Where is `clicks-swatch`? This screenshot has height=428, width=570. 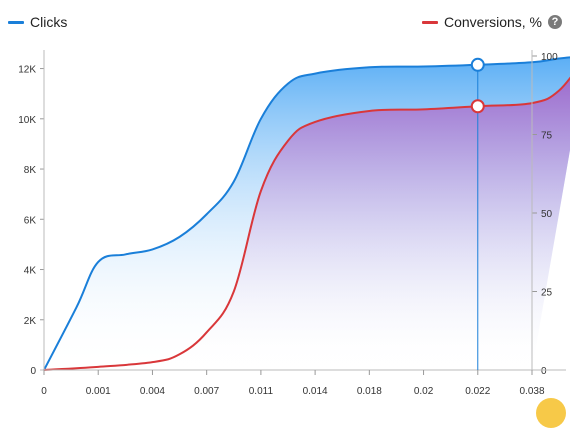
clicks-swatch is located at coordinates (16, 22).